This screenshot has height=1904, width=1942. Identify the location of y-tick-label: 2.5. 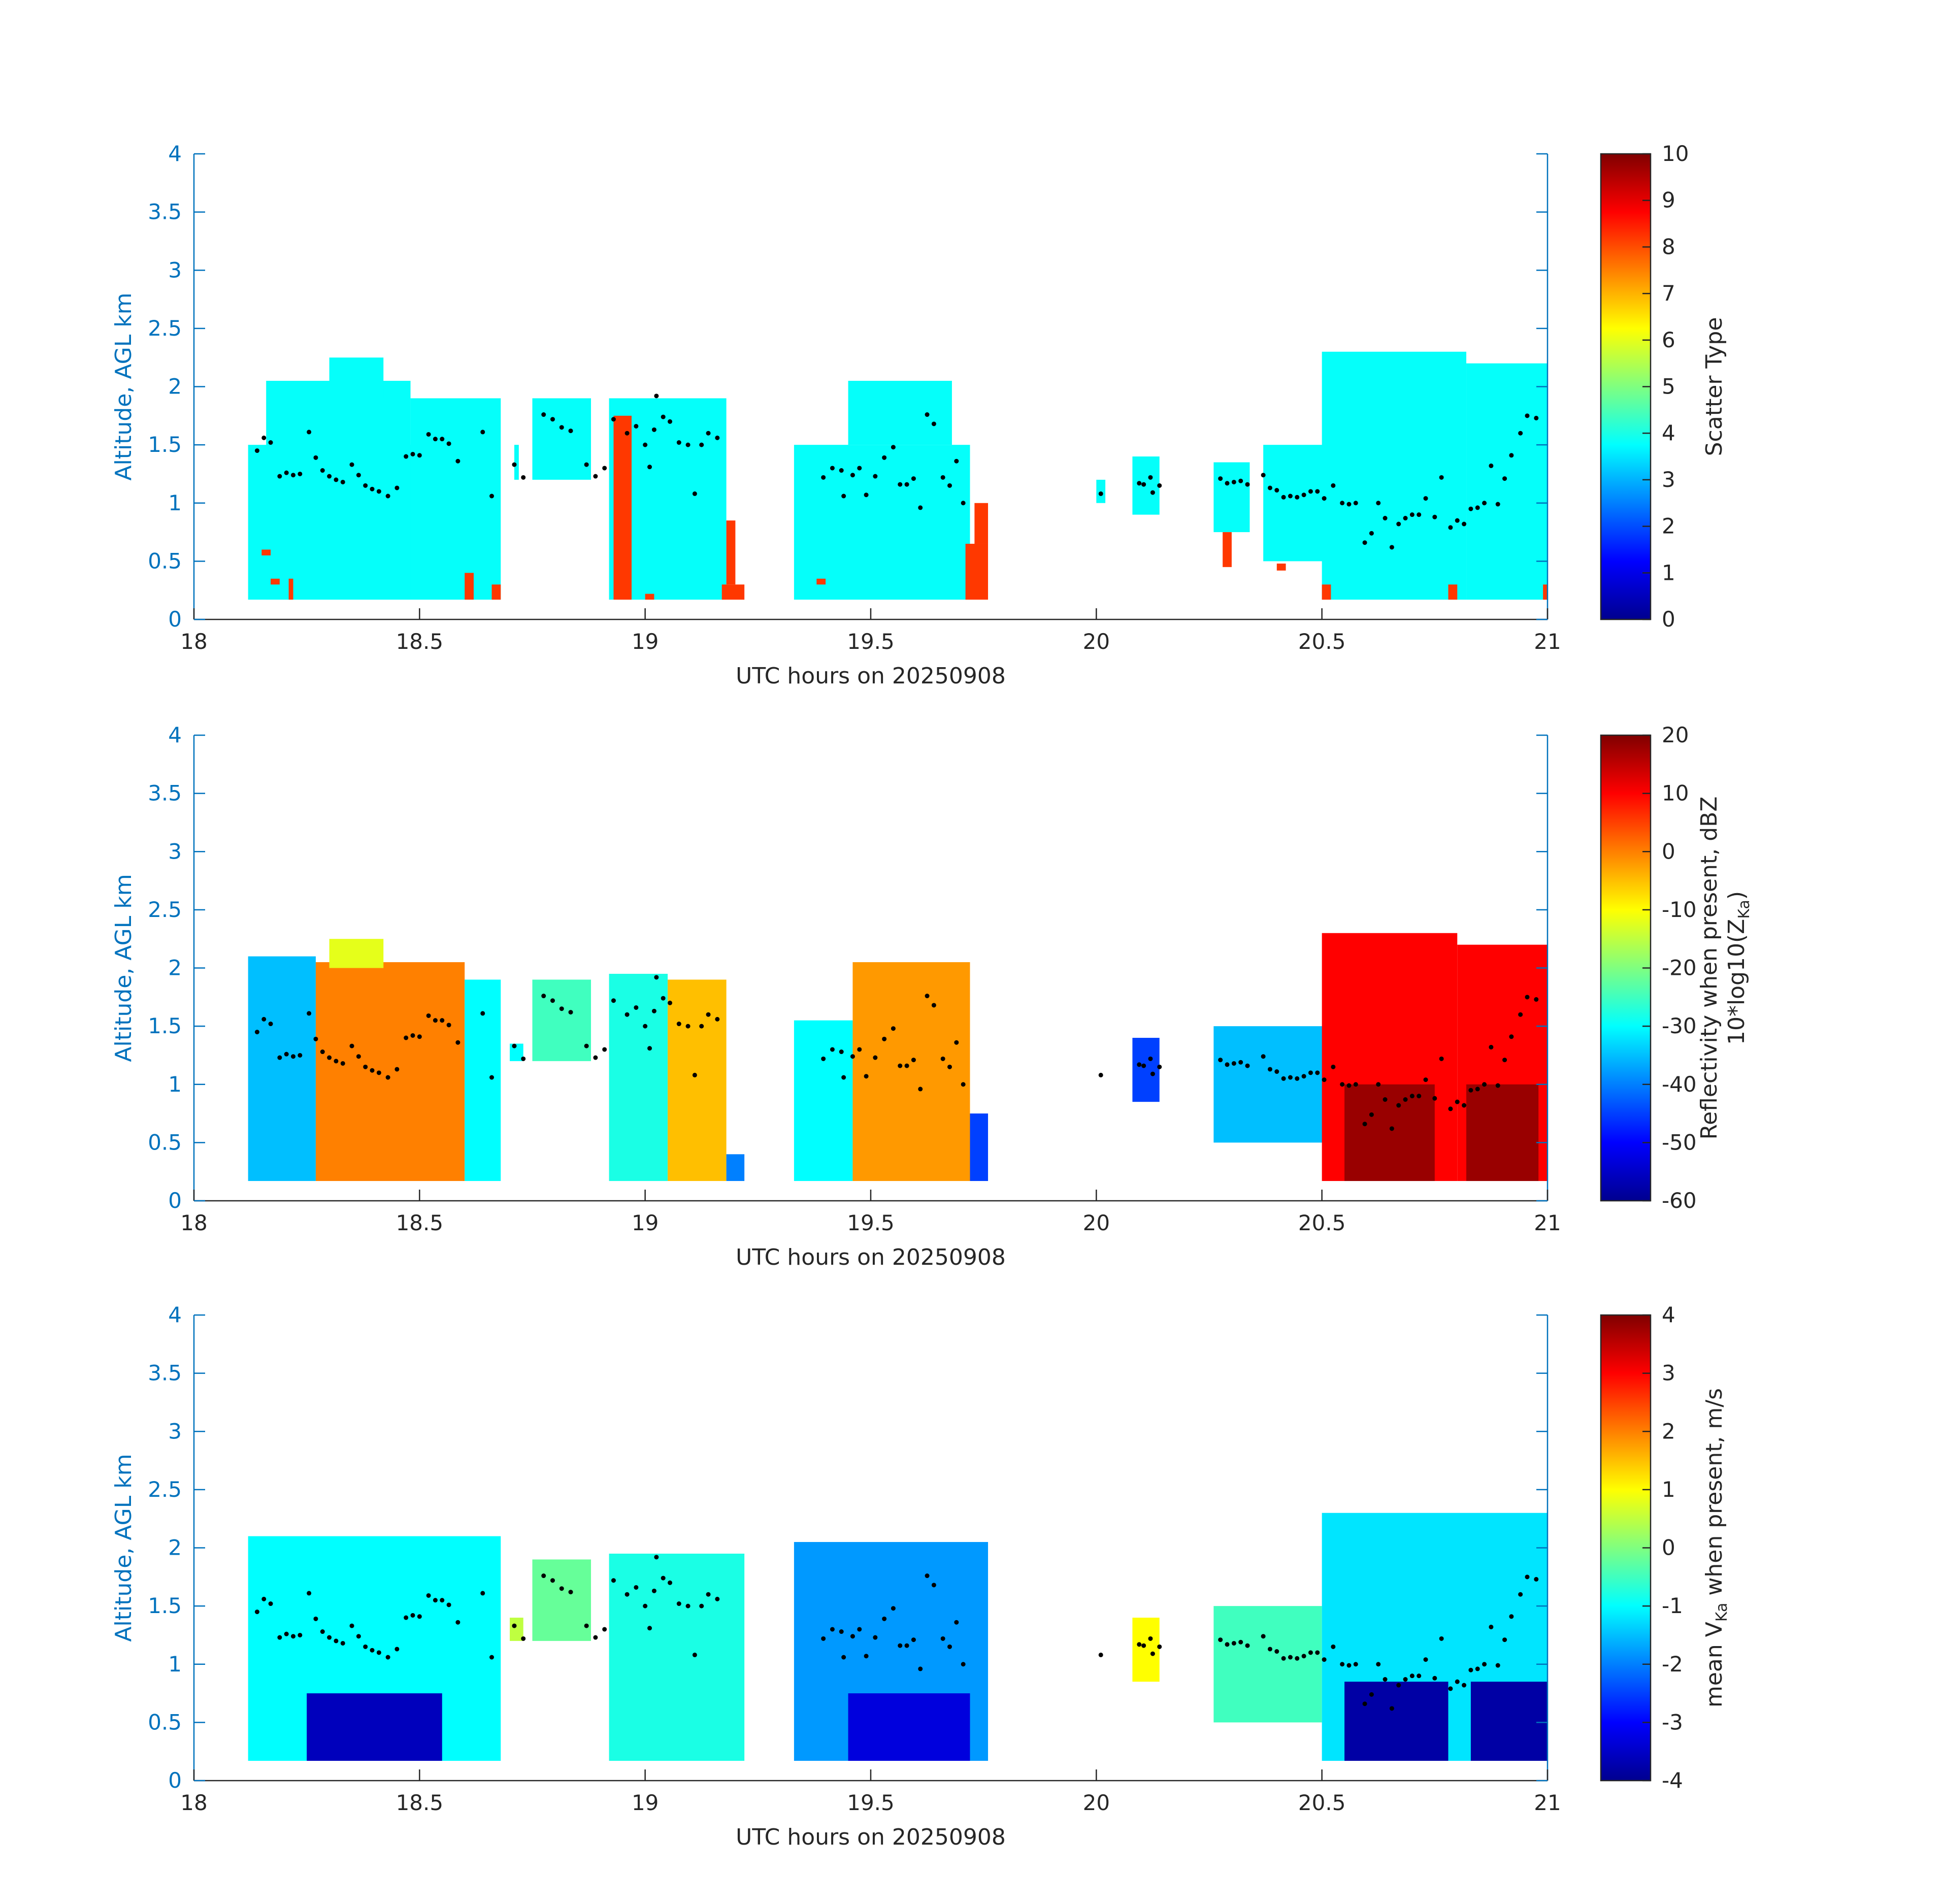
(165, 329).